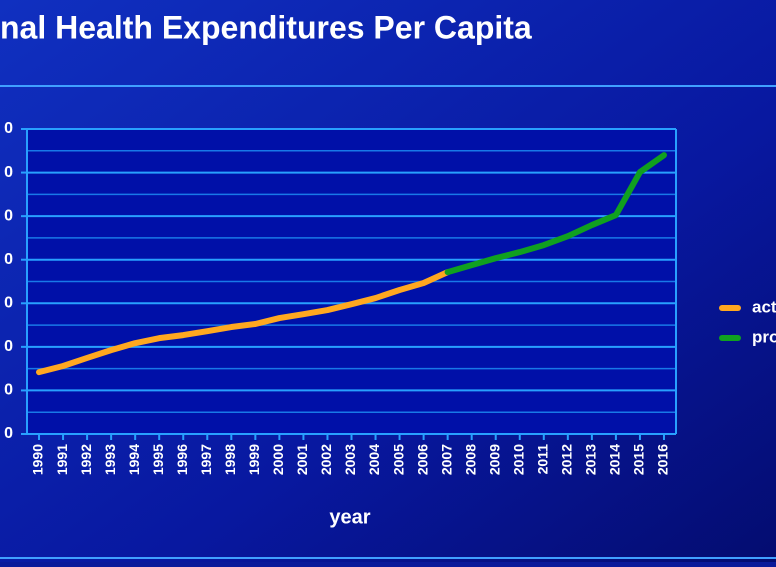 This screenshot has width=776, height=567. What do you see at coordinates (110, 459) in the screenshot?
I see `x-tick-label: 1993` at bounding box center [110, 459].